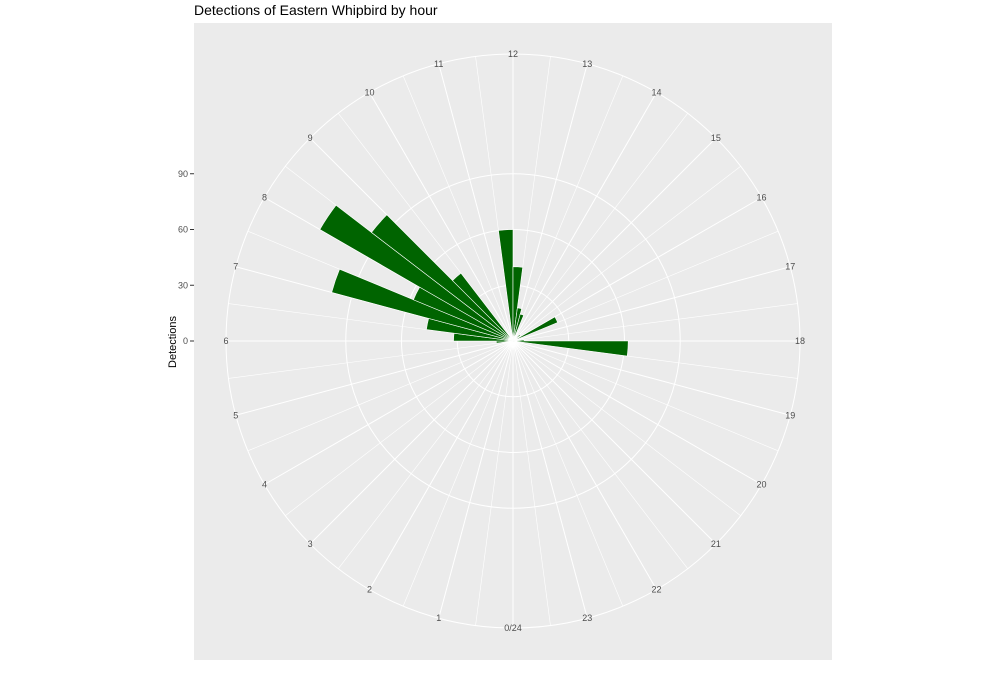 Image resolution: width=1000 pixels, height=685 pixels. I want to click on hour-tick-label: 22, so click(656, 590).